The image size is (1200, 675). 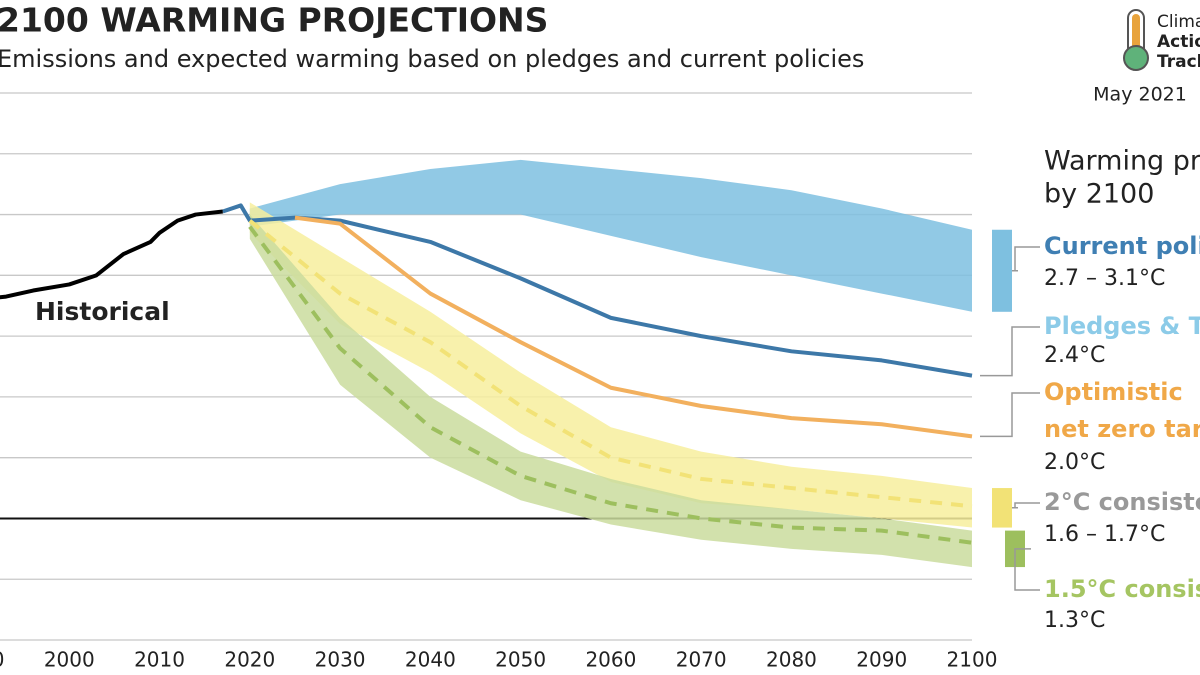 I want to click on x-tick-label: 2020, so click(x=249, y=660).